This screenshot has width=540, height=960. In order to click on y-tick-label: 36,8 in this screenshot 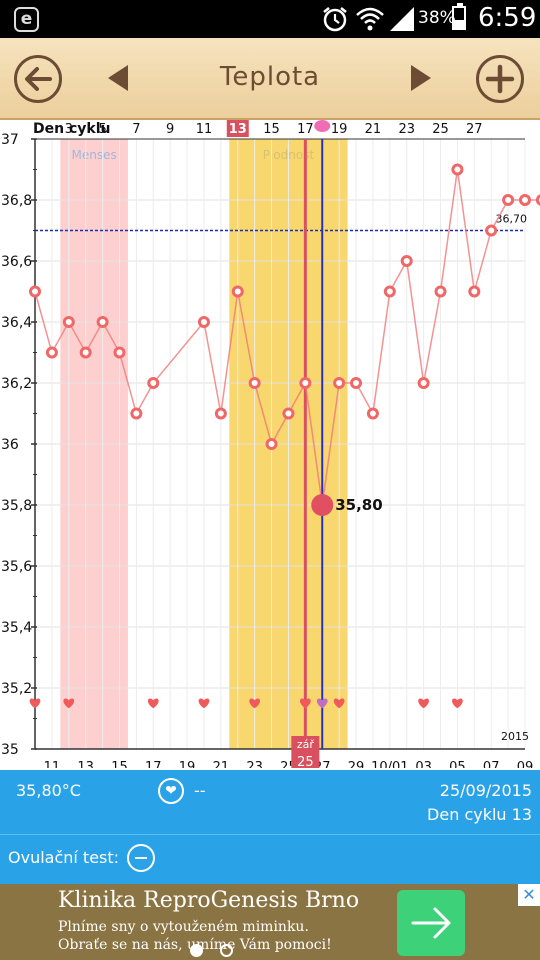, I will do `click(16, 201)`.